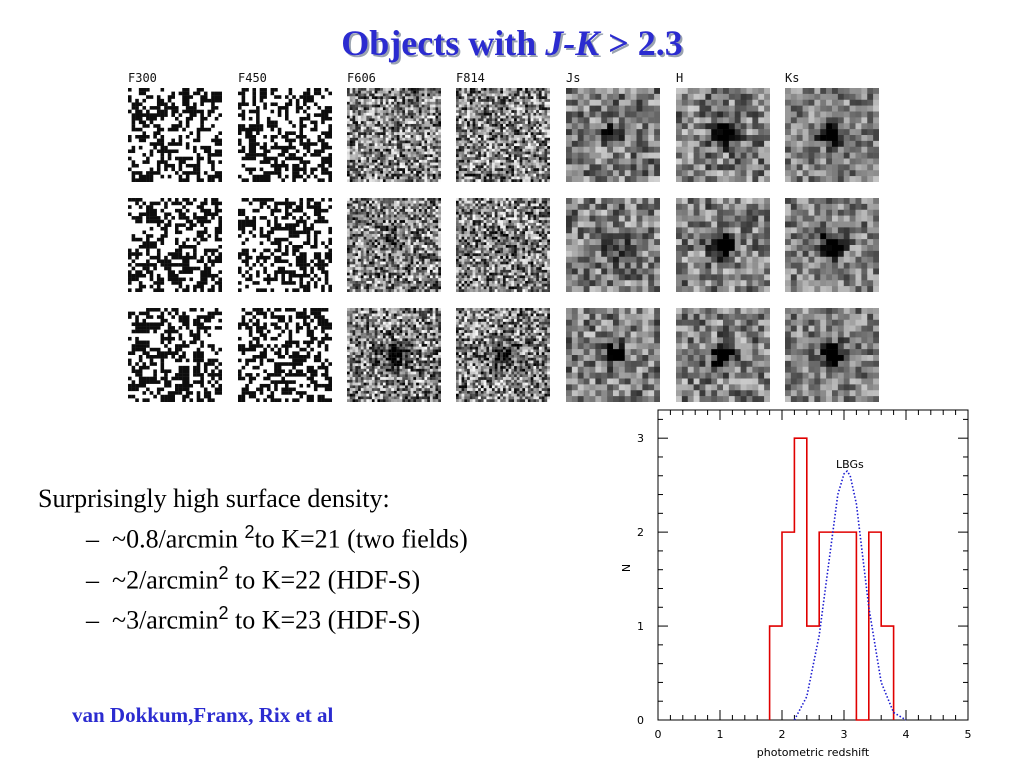 This screenshot has width=1024, height=768. I want to click on author-credit: van Dokkum,Franx, Rix et al, so click(203, 715).